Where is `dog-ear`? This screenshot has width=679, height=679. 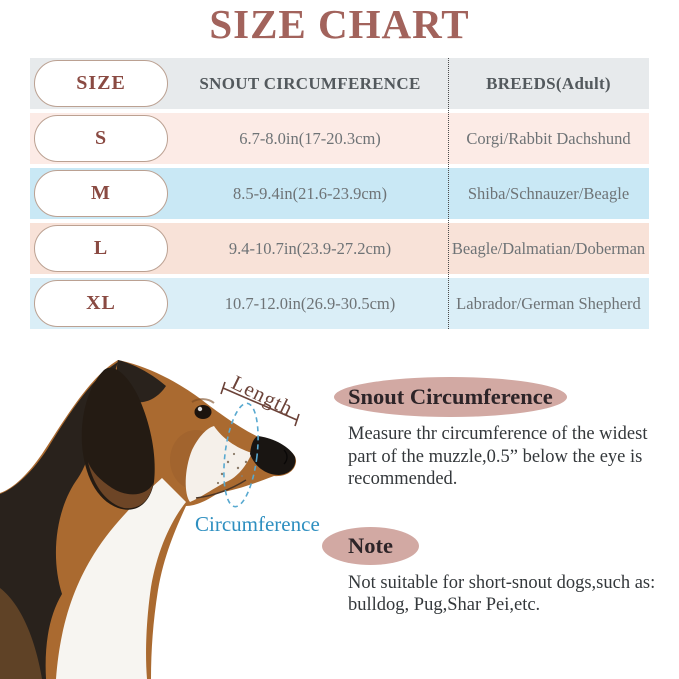 dog-ear is located at coordinates (118, 438).